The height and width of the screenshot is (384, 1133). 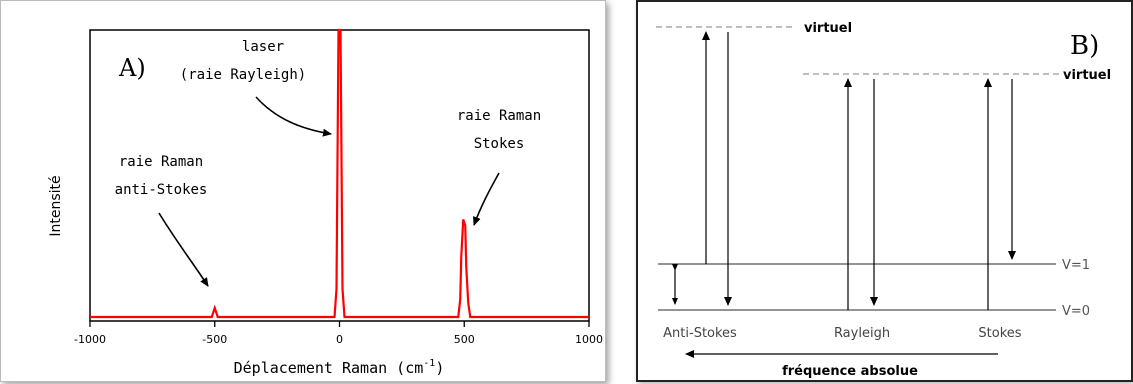 What do you see at coordinates (183, 249) in the screenshot?
I see `antistokes-arrow` at bounding box center [183, 249].